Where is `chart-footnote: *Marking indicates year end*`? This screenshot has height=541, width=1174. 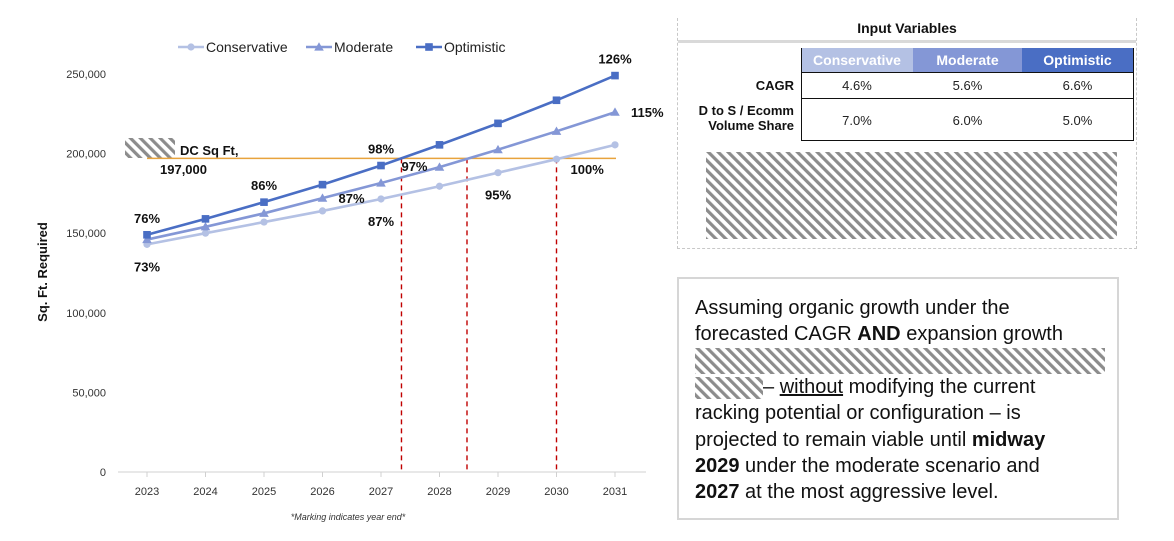 chart-footnote: *Marking indicates year end* is located at coordinates (348, 517).